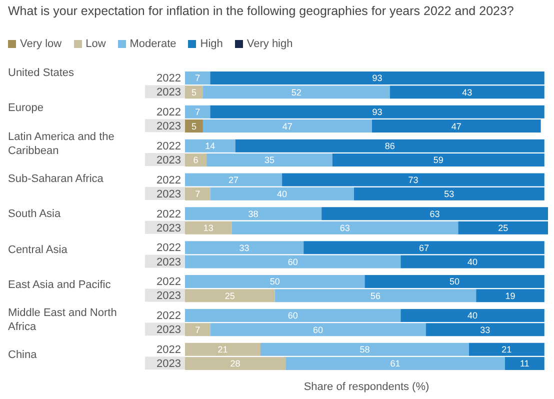 This screenshot has width=554, height=399. I want to click on legend-label: High, so click(211, 44).